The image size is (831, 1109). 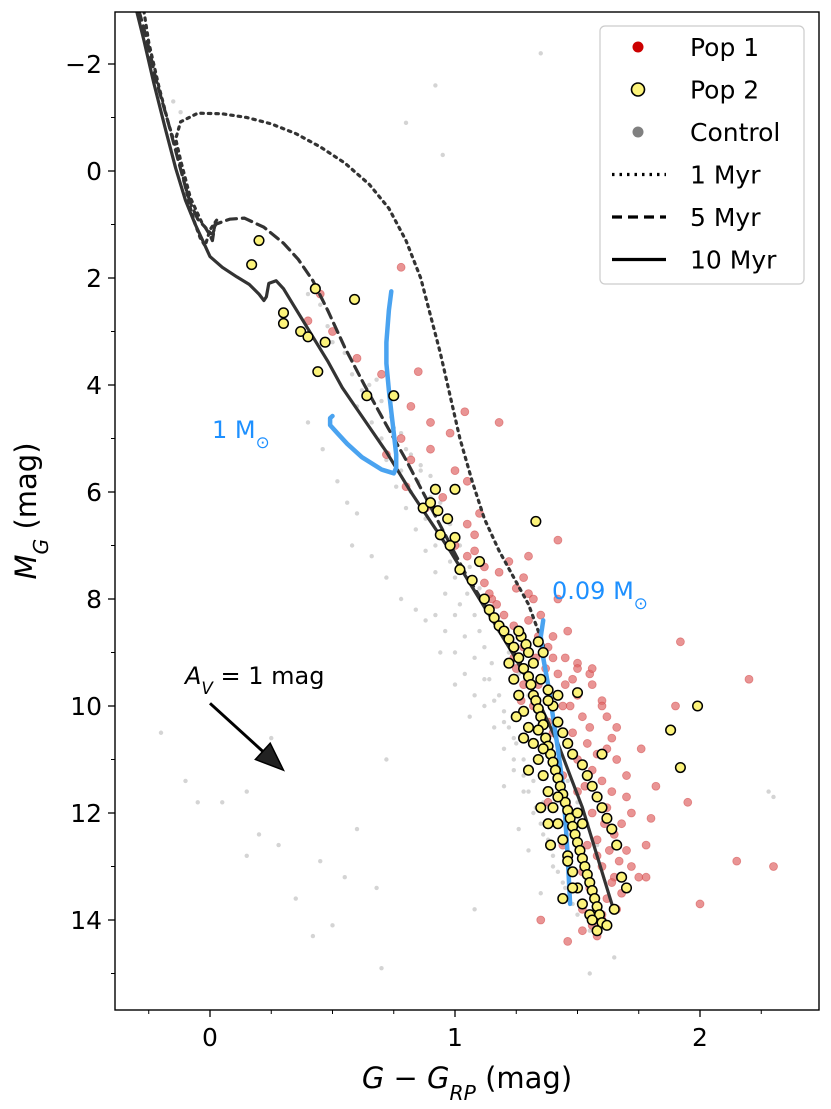 I want to click on y-tick-label: 2, so click(x=94, y=278).